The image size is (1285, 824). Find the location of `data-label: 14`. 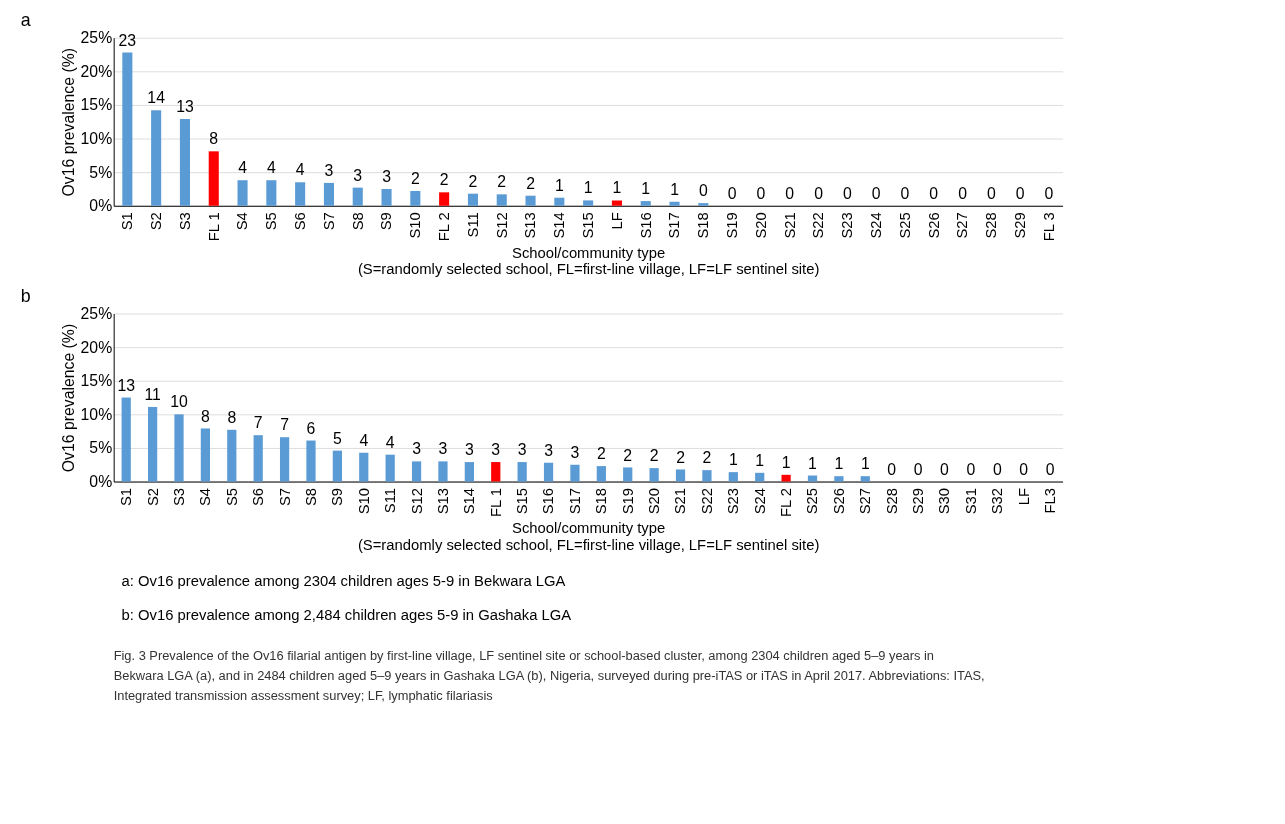

data-label: 14 is located at coordinates (156, 98).